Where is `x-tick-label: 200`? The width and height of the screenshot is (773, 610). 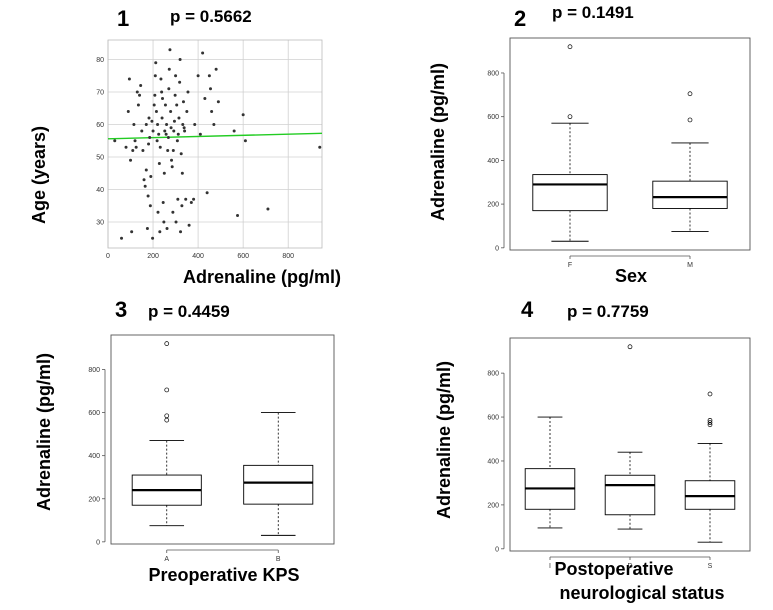
x-tick-label: 200 is located at coordinates (153, 256).